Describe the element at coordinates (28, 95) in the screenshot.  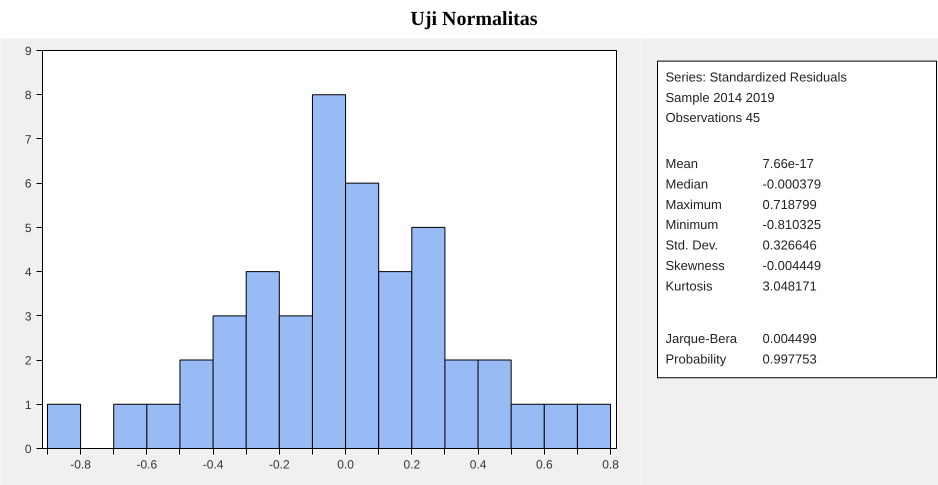
I see `y-tick-label: 8` at that location.